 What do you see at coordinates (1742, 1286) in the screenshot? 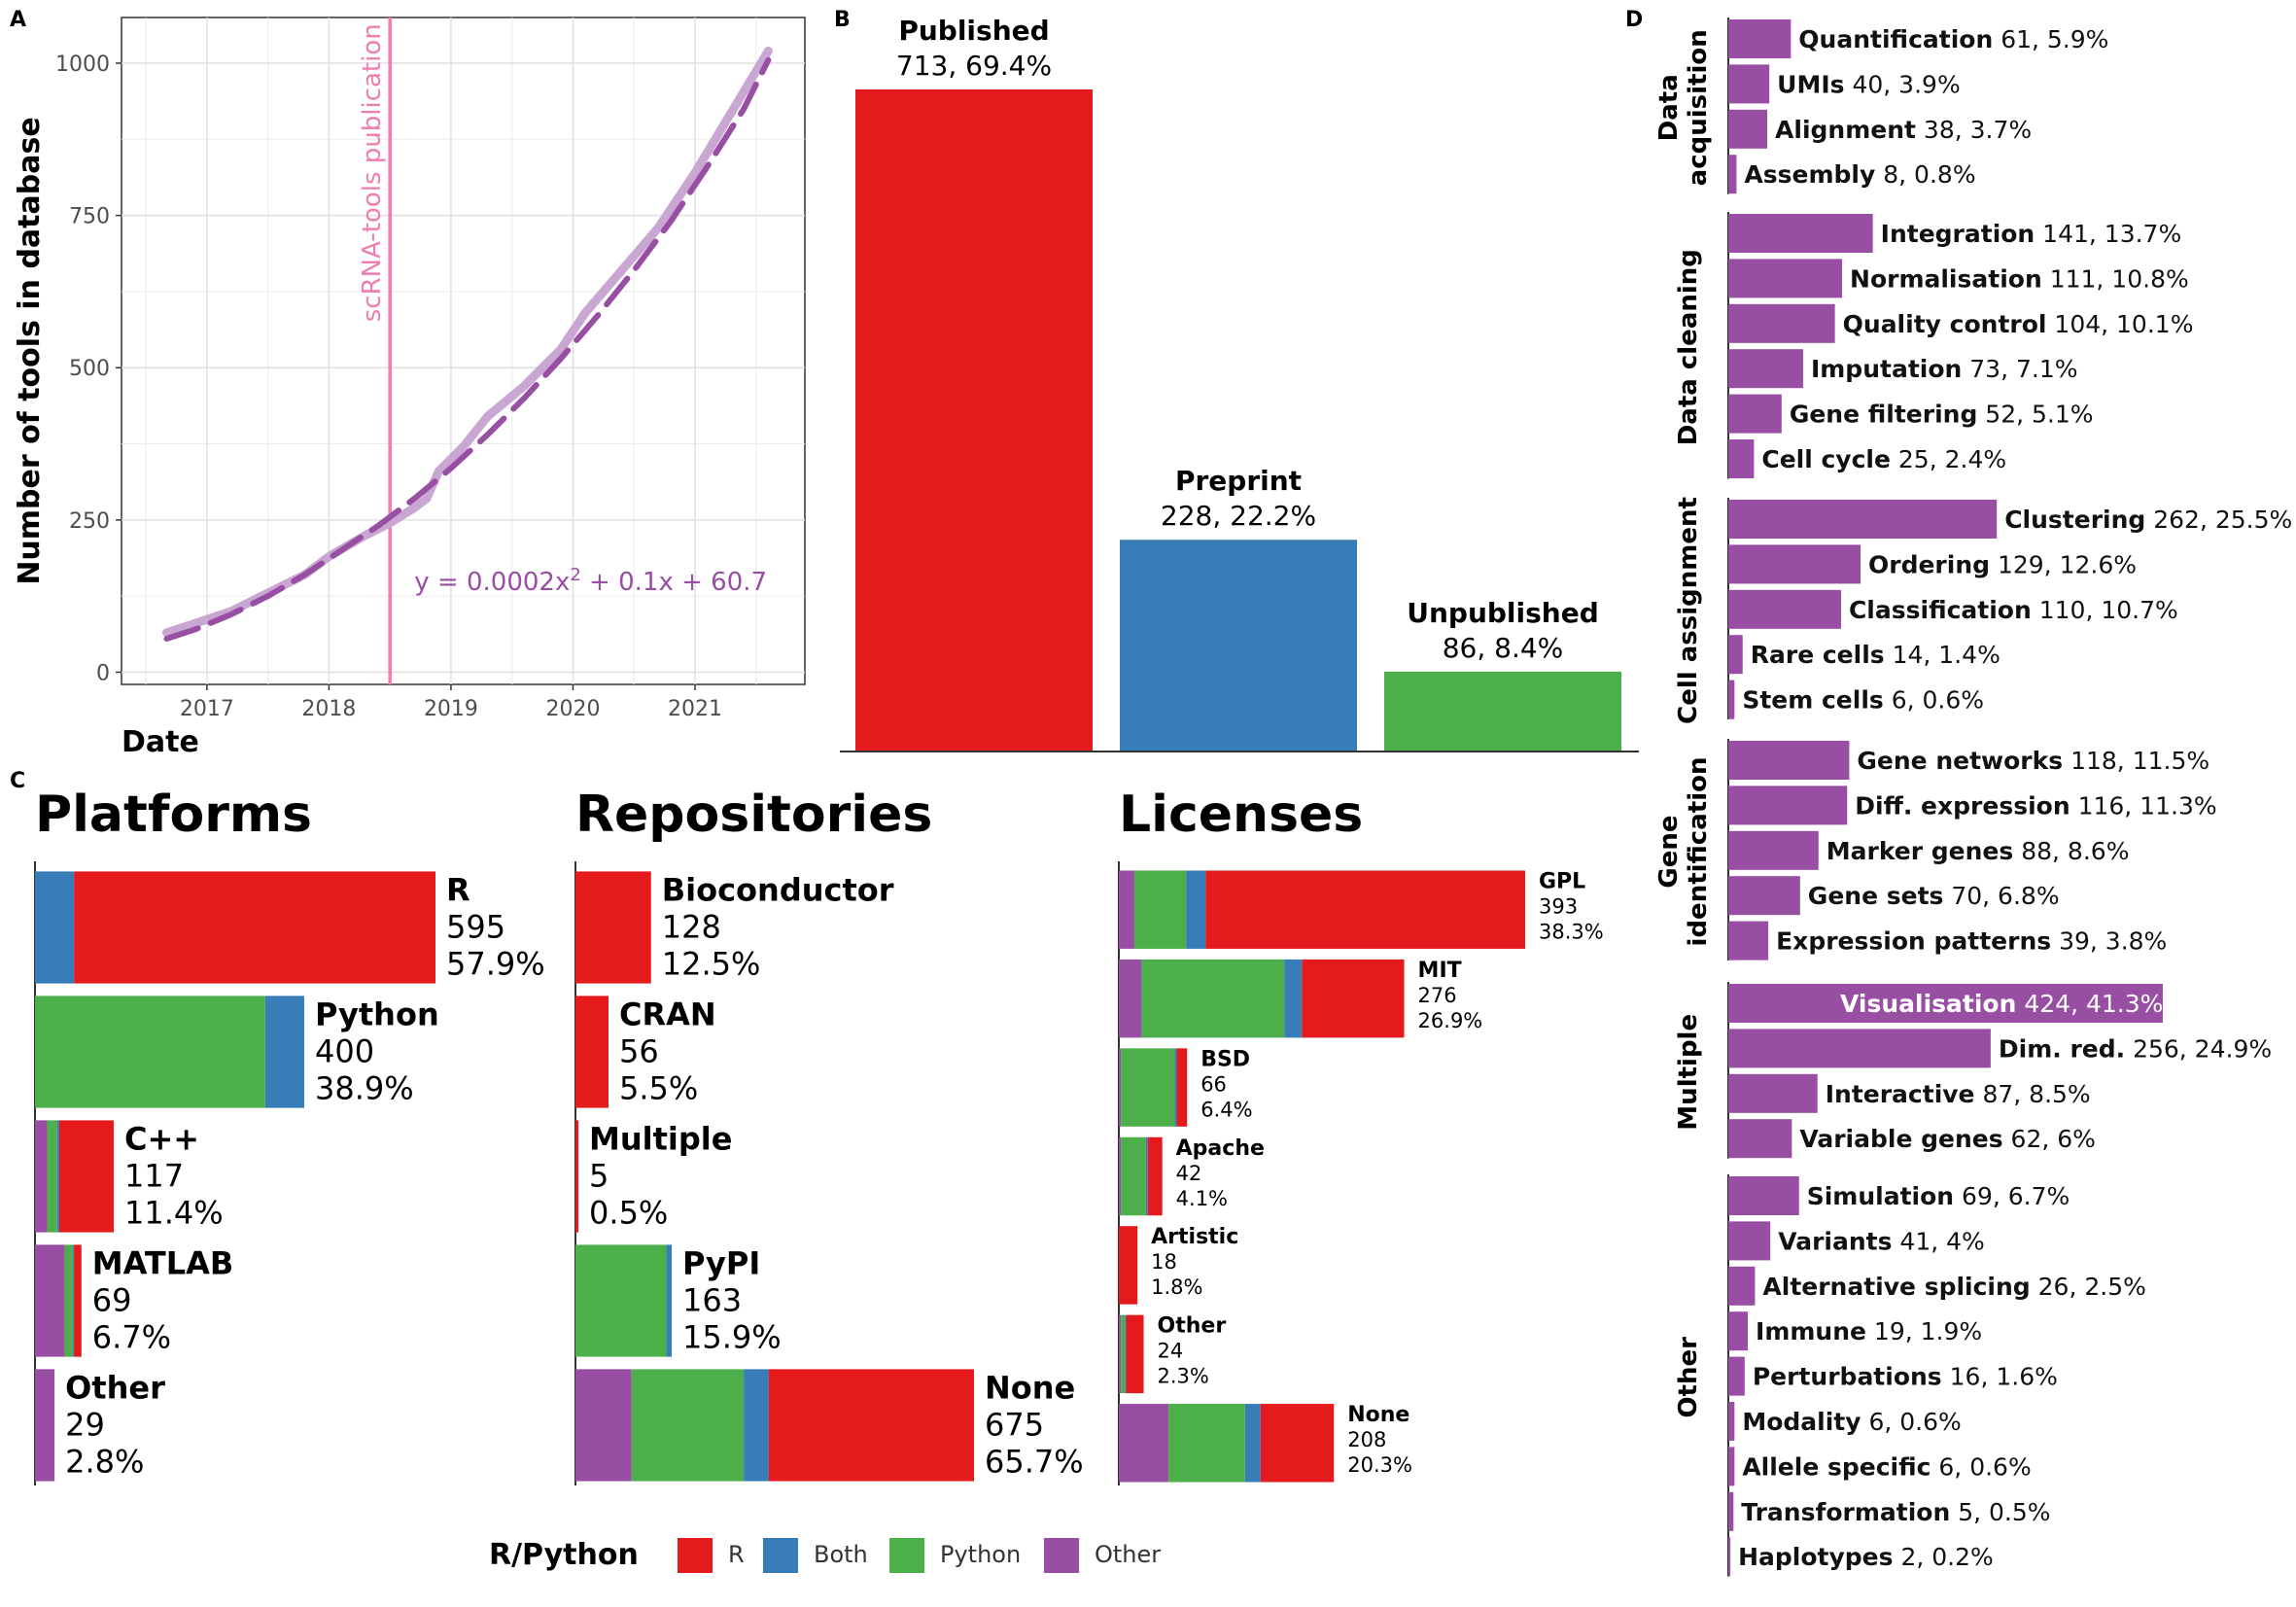
I see `bar-alternative-splicing` at bounding box center [1742, 1286].